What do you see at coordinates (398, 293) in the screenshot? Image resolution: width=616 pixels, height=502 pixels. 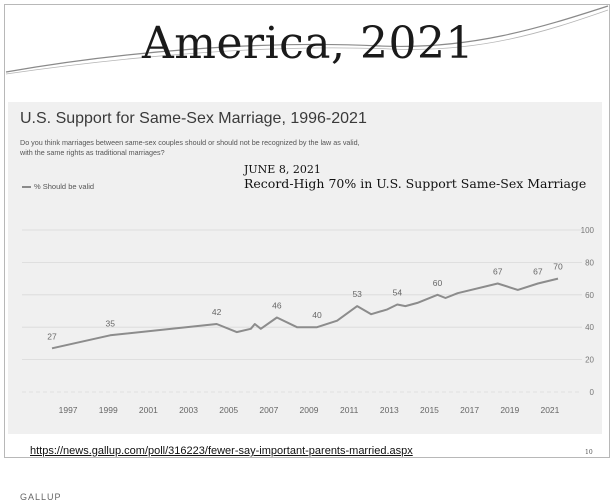 I see `data-label: 54` at bounding box center [398, 293].